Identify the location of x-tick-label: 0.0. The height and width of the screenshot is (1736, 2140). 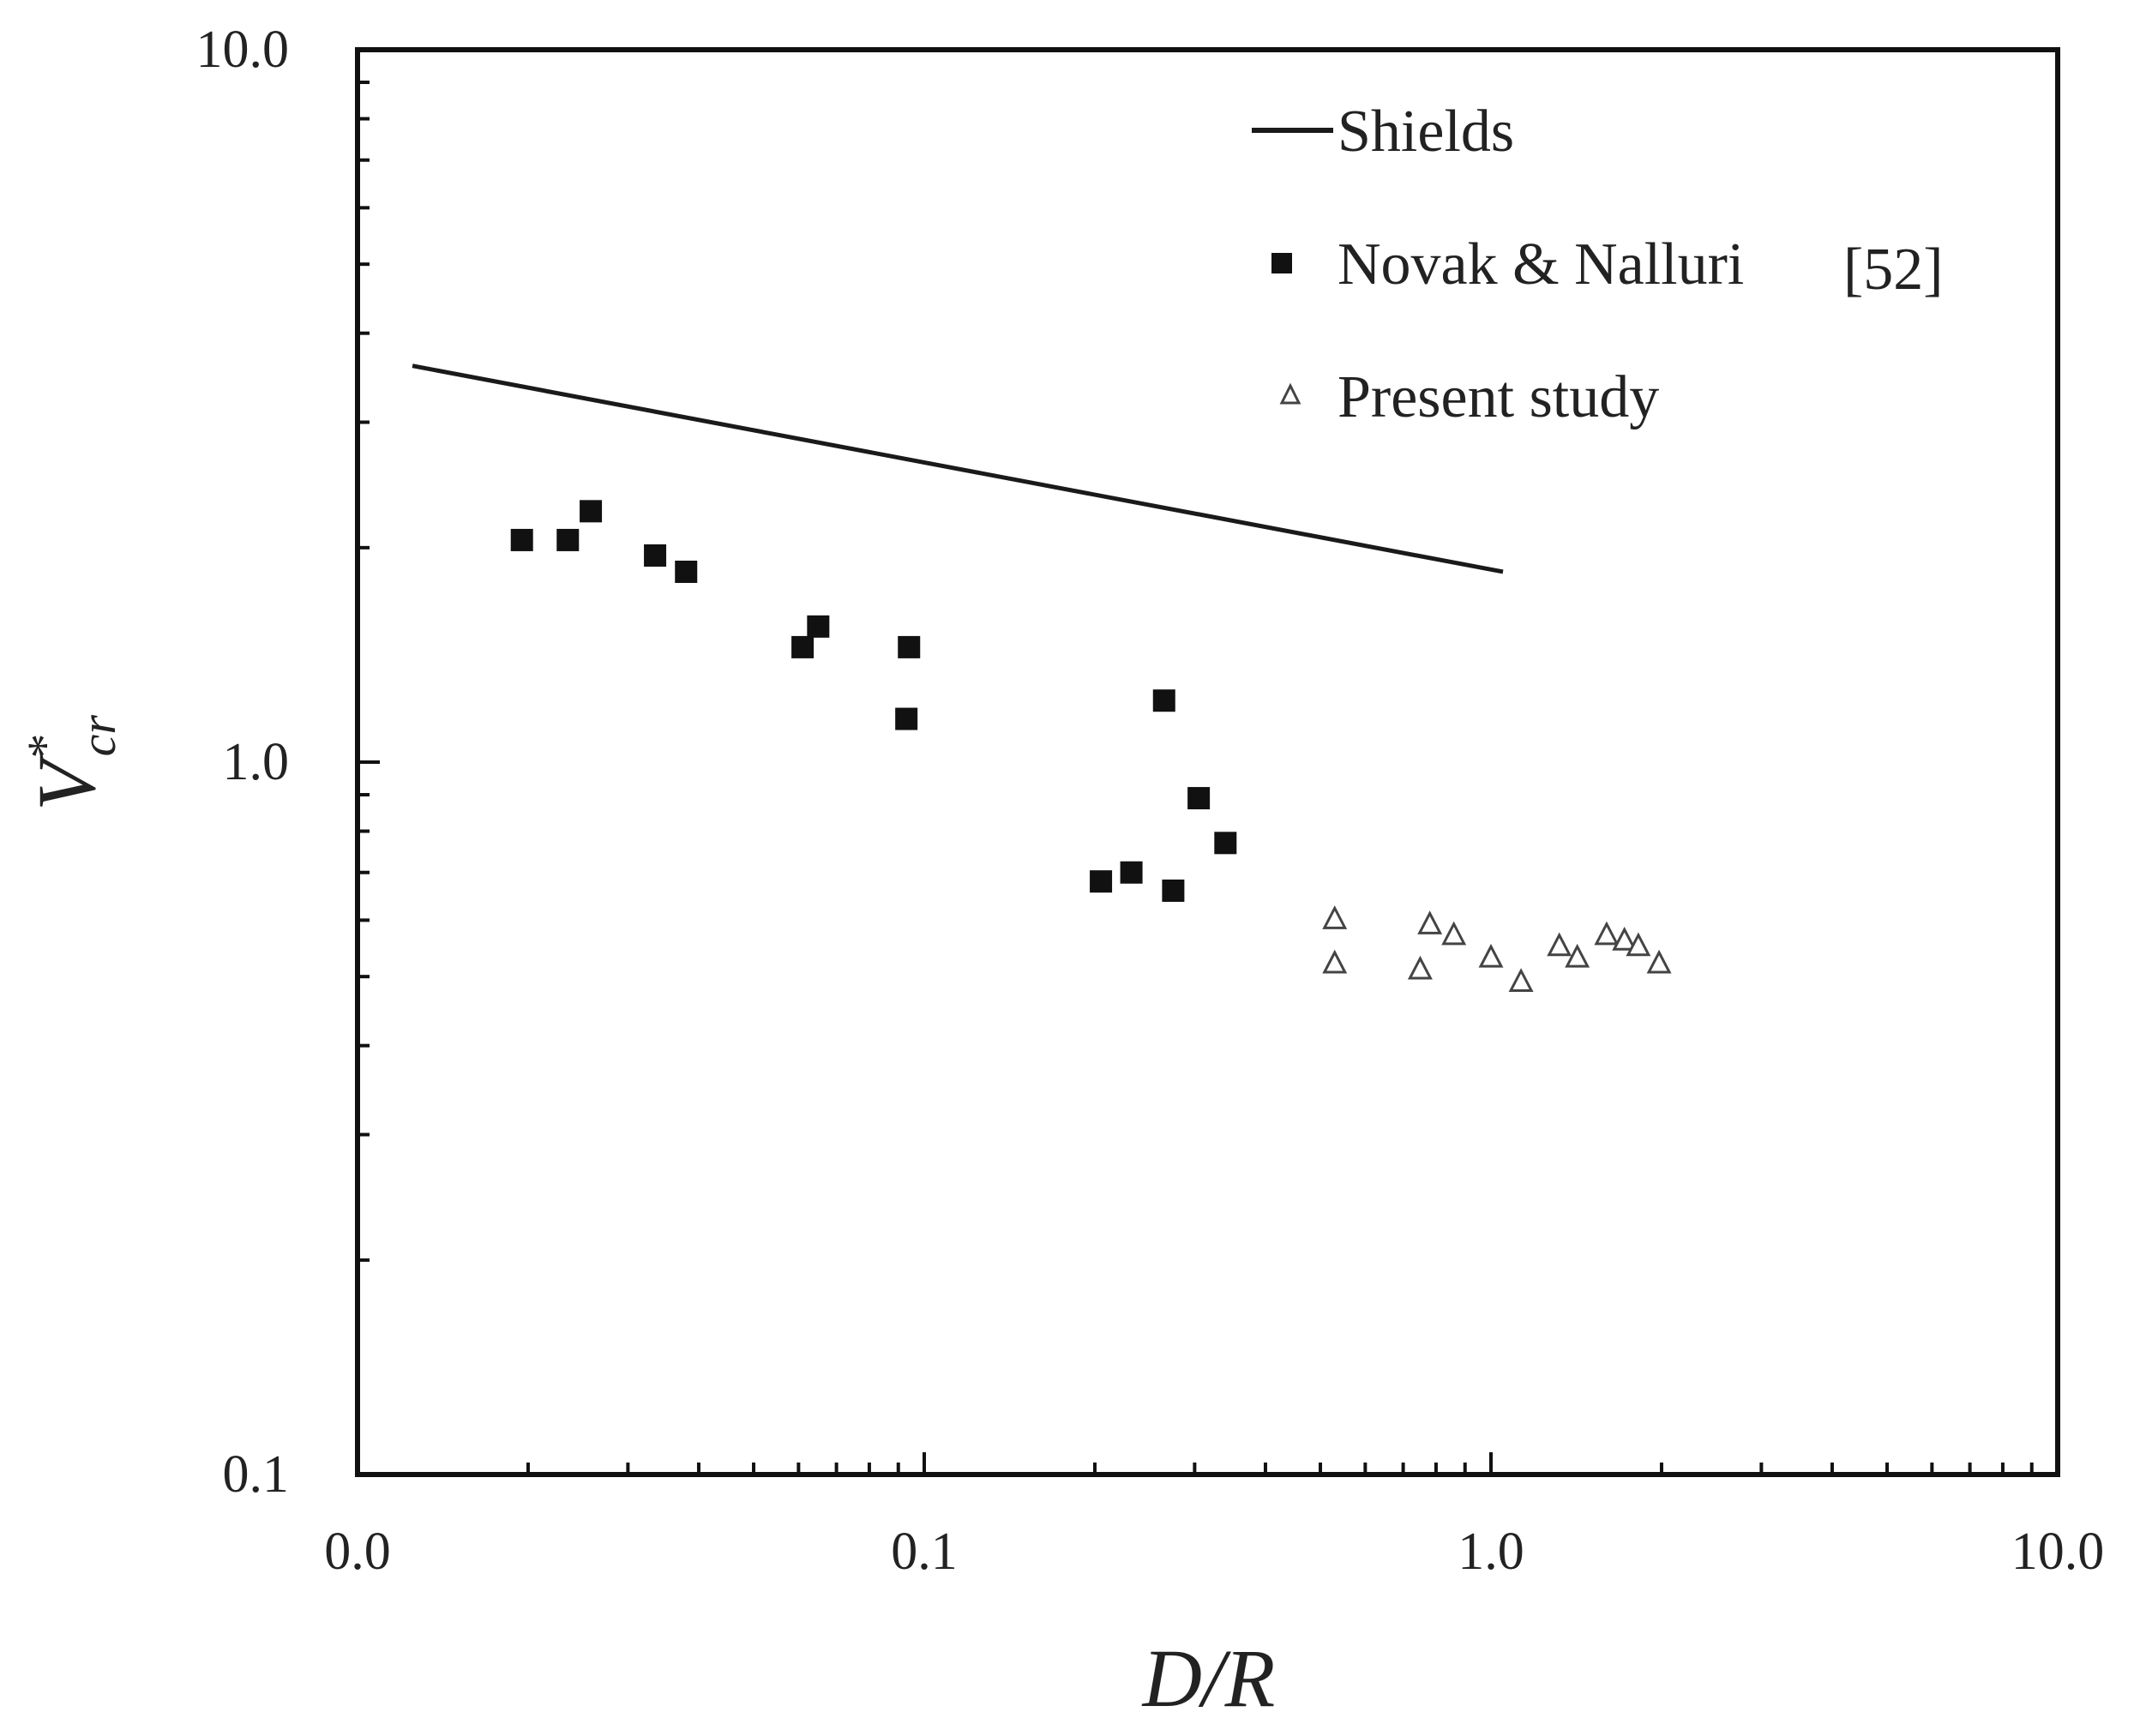
(357, 1552).